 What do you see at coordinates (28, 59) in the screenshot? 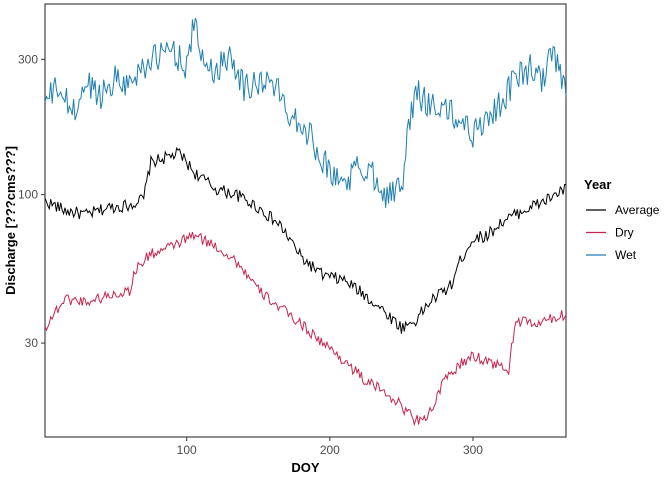
I see `y-tick-label: 300` at bounding box center [28, 59].